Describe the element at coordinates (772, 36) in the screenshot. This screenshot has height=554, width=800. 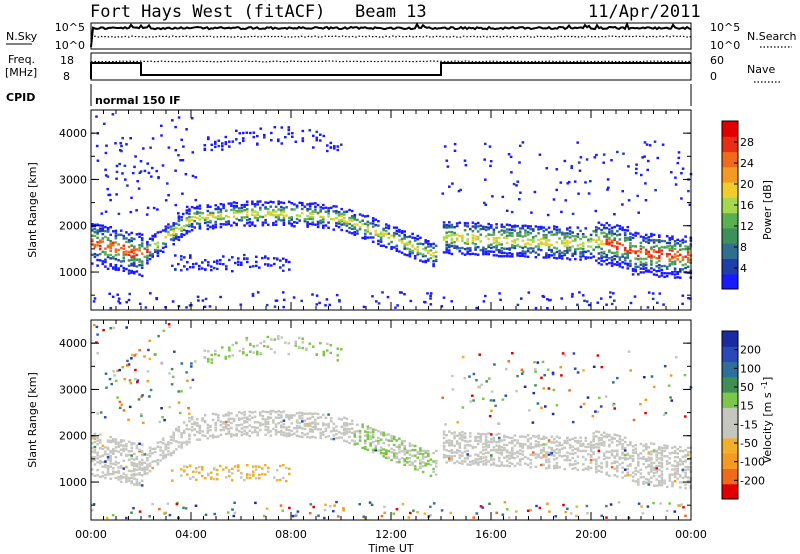
I see `noise-search-label: N.Search` at that location.